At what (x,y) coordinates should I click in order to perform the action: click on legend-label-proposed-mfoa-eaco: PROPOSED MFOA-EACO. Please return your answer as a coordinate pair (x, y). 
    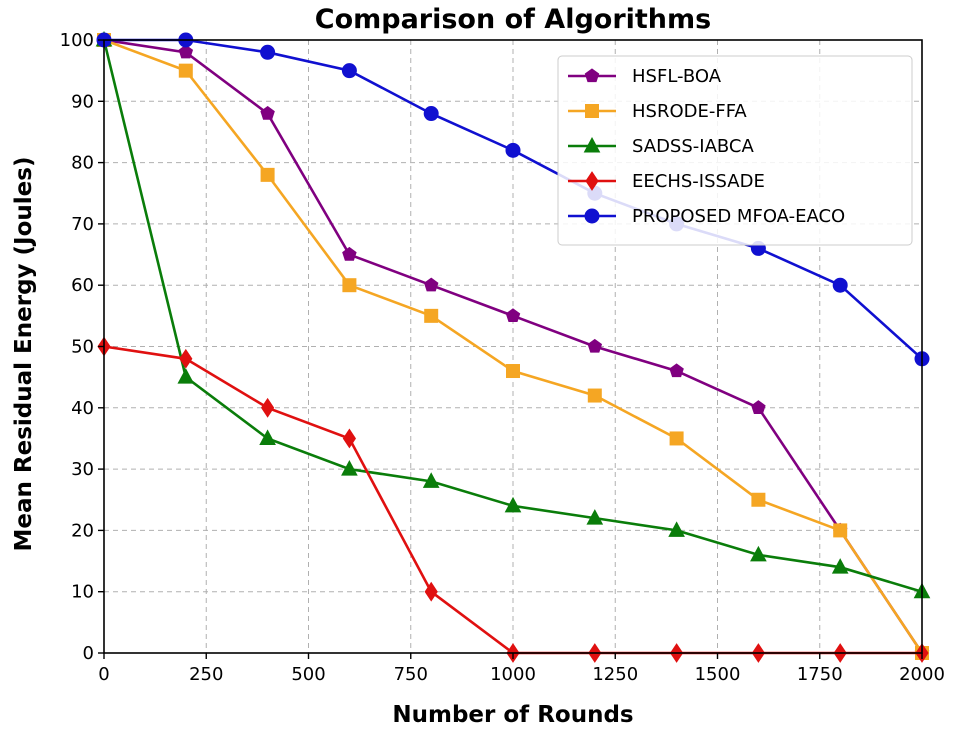
    Looking at the image, I should click on (738, 216).